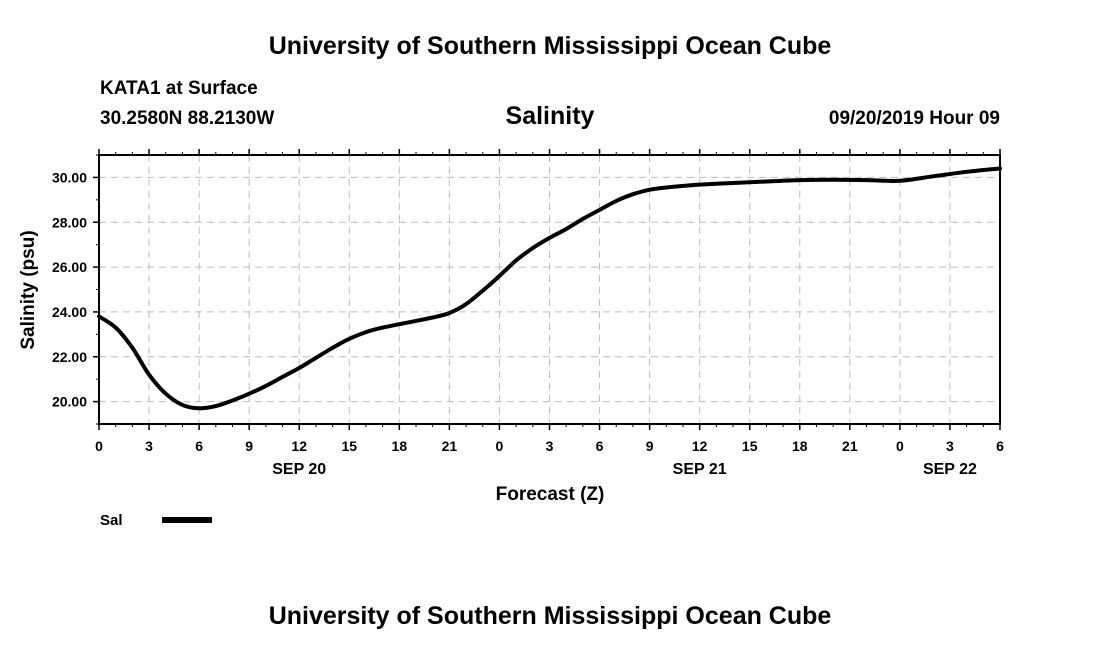 Image resolution: width=1100 pixels, height=650 pixels. I want to click on y-tick-label: 24.00, so click(69, 312).